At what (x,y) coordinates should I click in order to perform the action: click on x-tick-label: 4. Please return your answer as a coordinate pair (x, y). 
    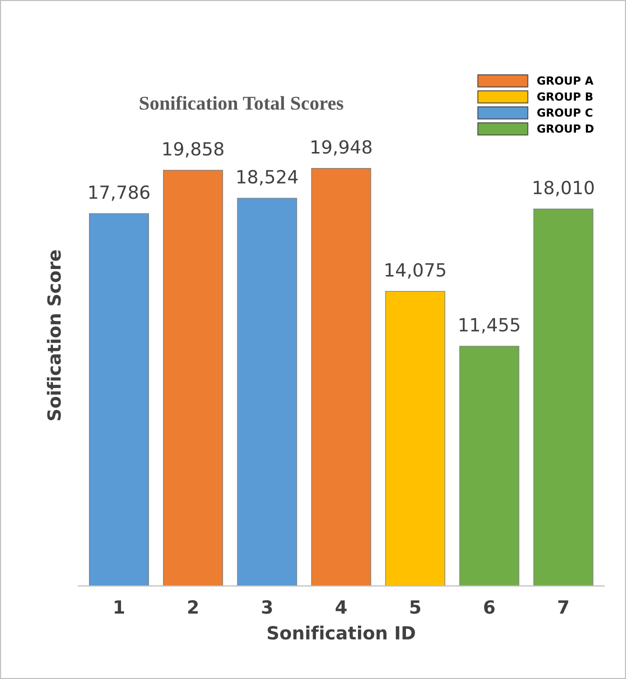
    Looking at the image, I should click on (341, 607).